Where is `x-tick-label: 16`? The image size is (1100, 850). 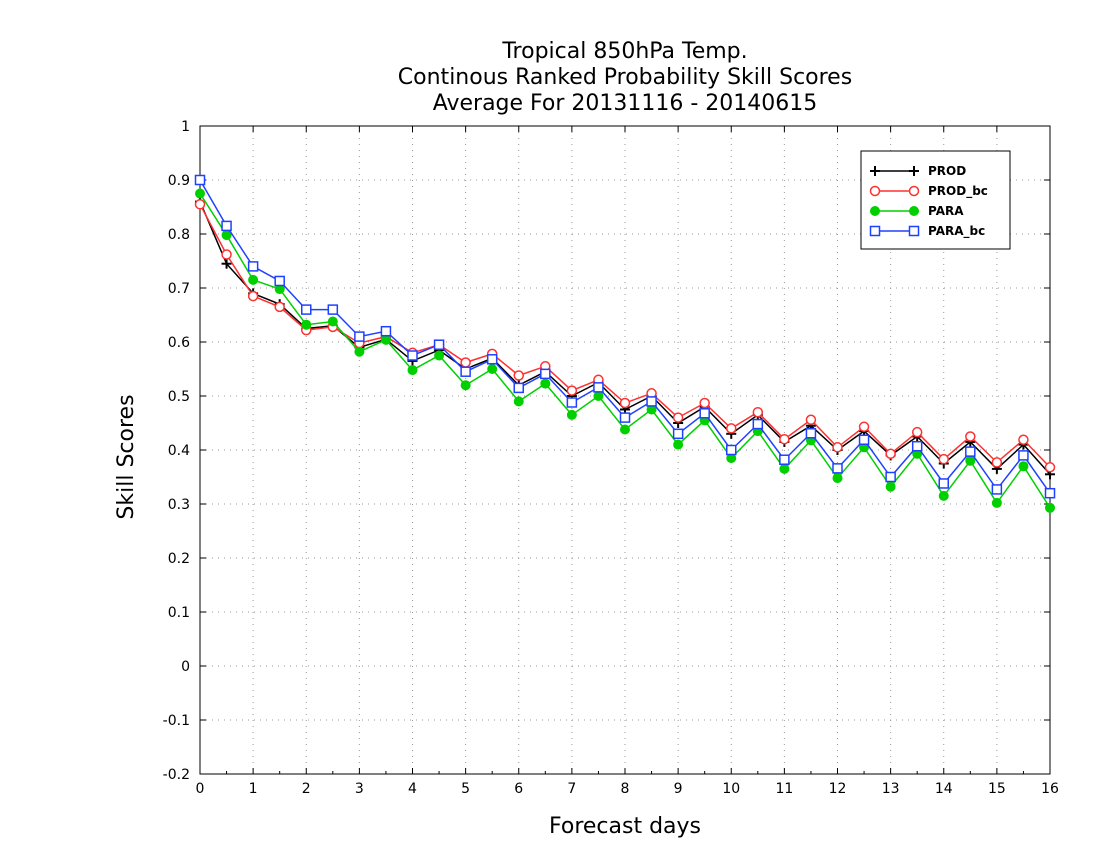 x-tick-label: 16 is located at coordinates (1050, 789).